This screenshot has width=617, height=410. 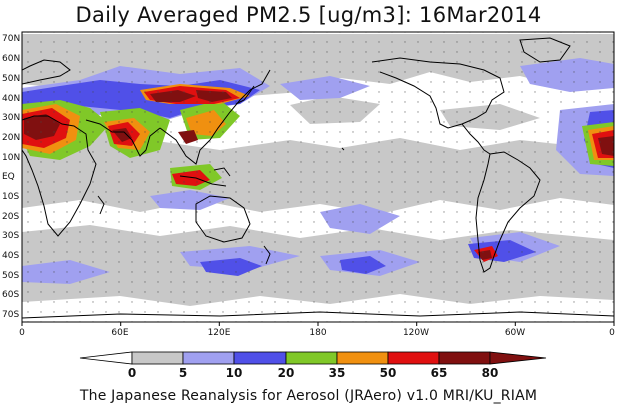 What do you see at coordinates (11, 99) in the screenshot?
I see `lat-label-40n: 40N` at bounding box center [11, 99].